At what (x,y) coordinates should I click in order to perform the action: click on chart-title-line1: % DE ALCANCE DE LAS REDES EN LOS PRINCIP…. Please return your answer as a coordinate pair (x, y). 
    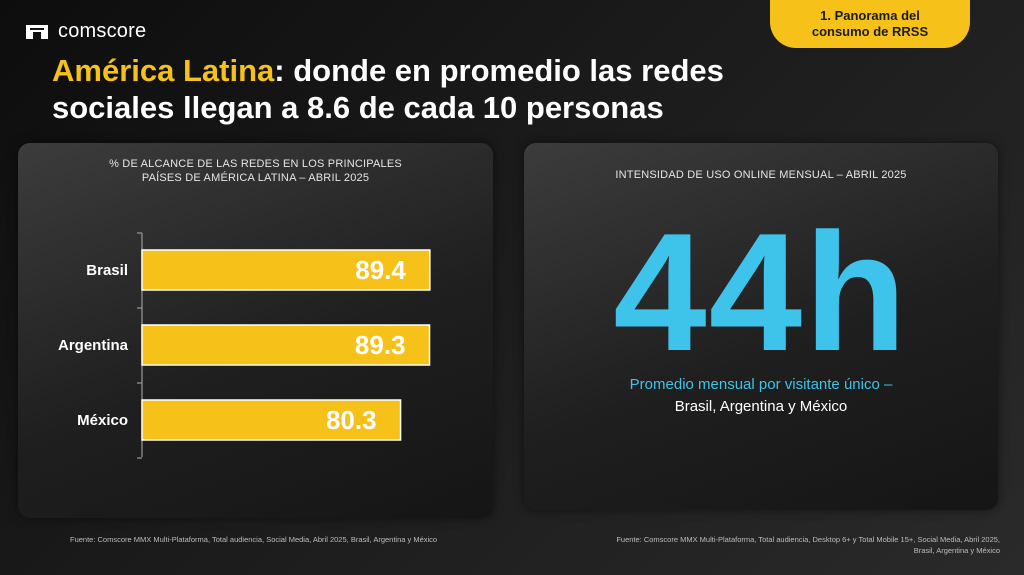
    Looking at the image, I should click on (255, 164).